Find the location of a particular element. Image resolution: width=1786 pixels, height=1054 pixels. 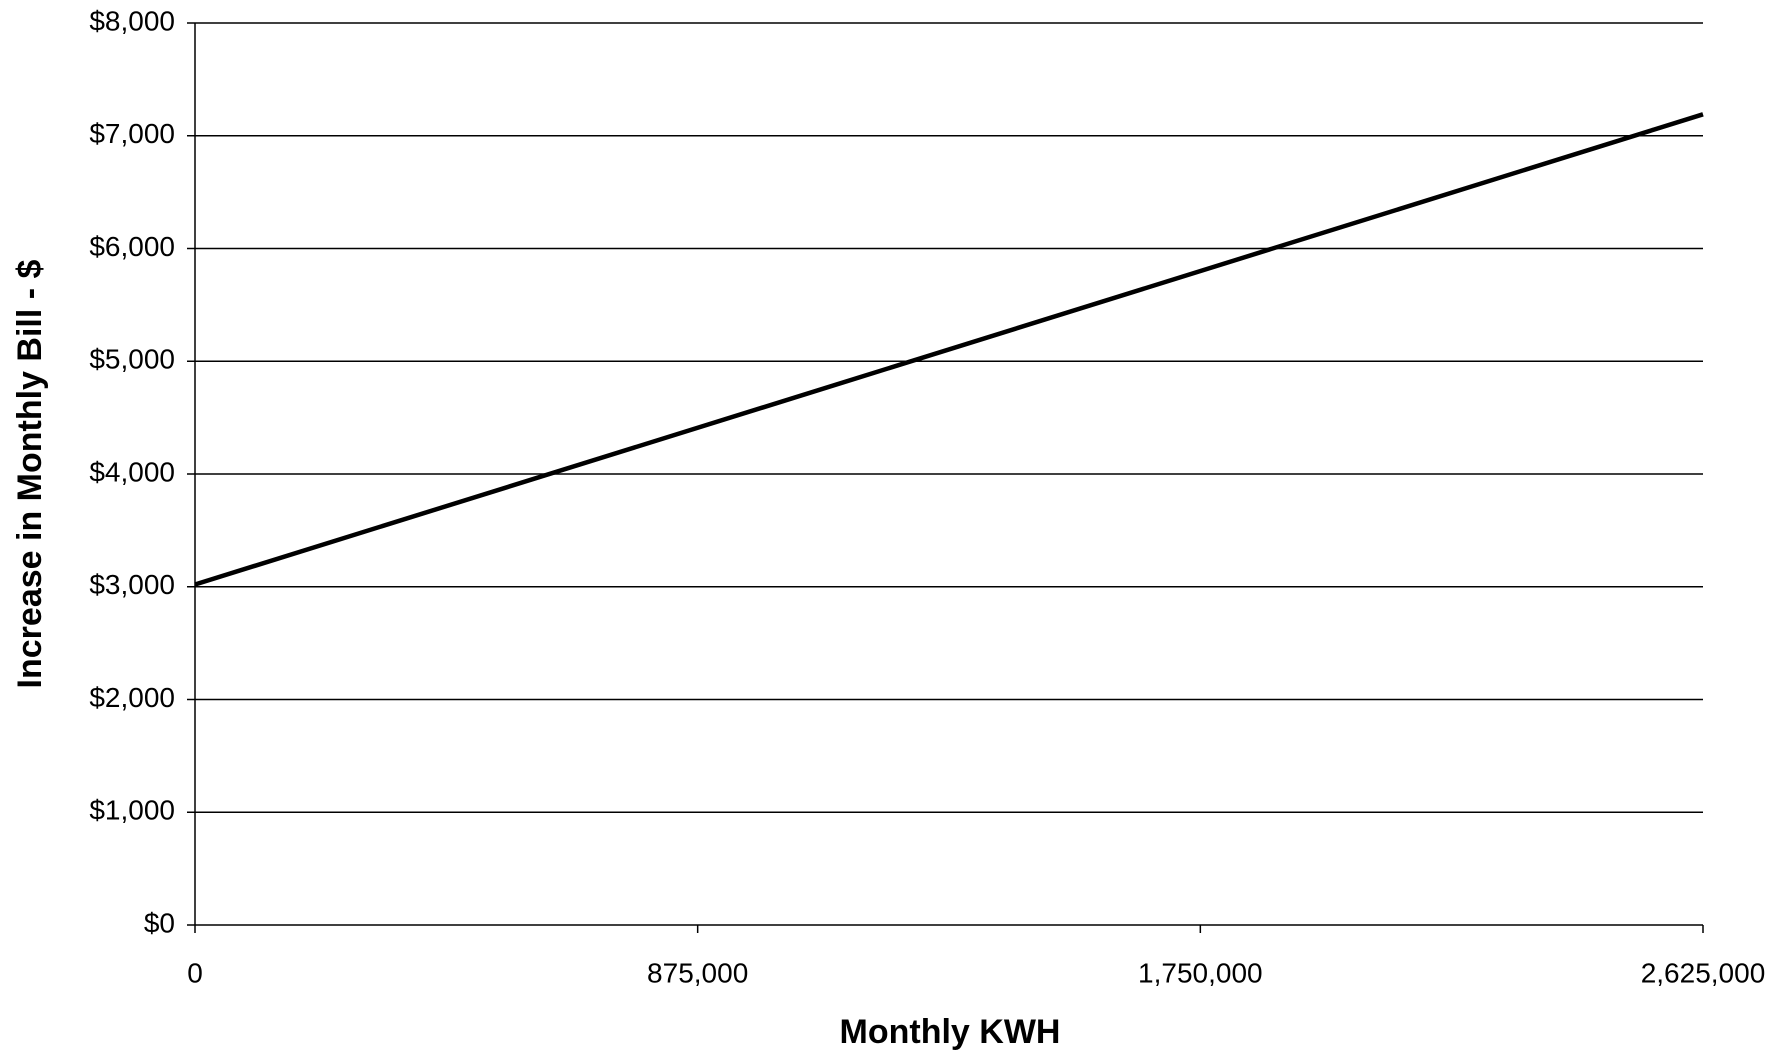

y-tick-label: $4,000 is located at coordinates (132, 471).